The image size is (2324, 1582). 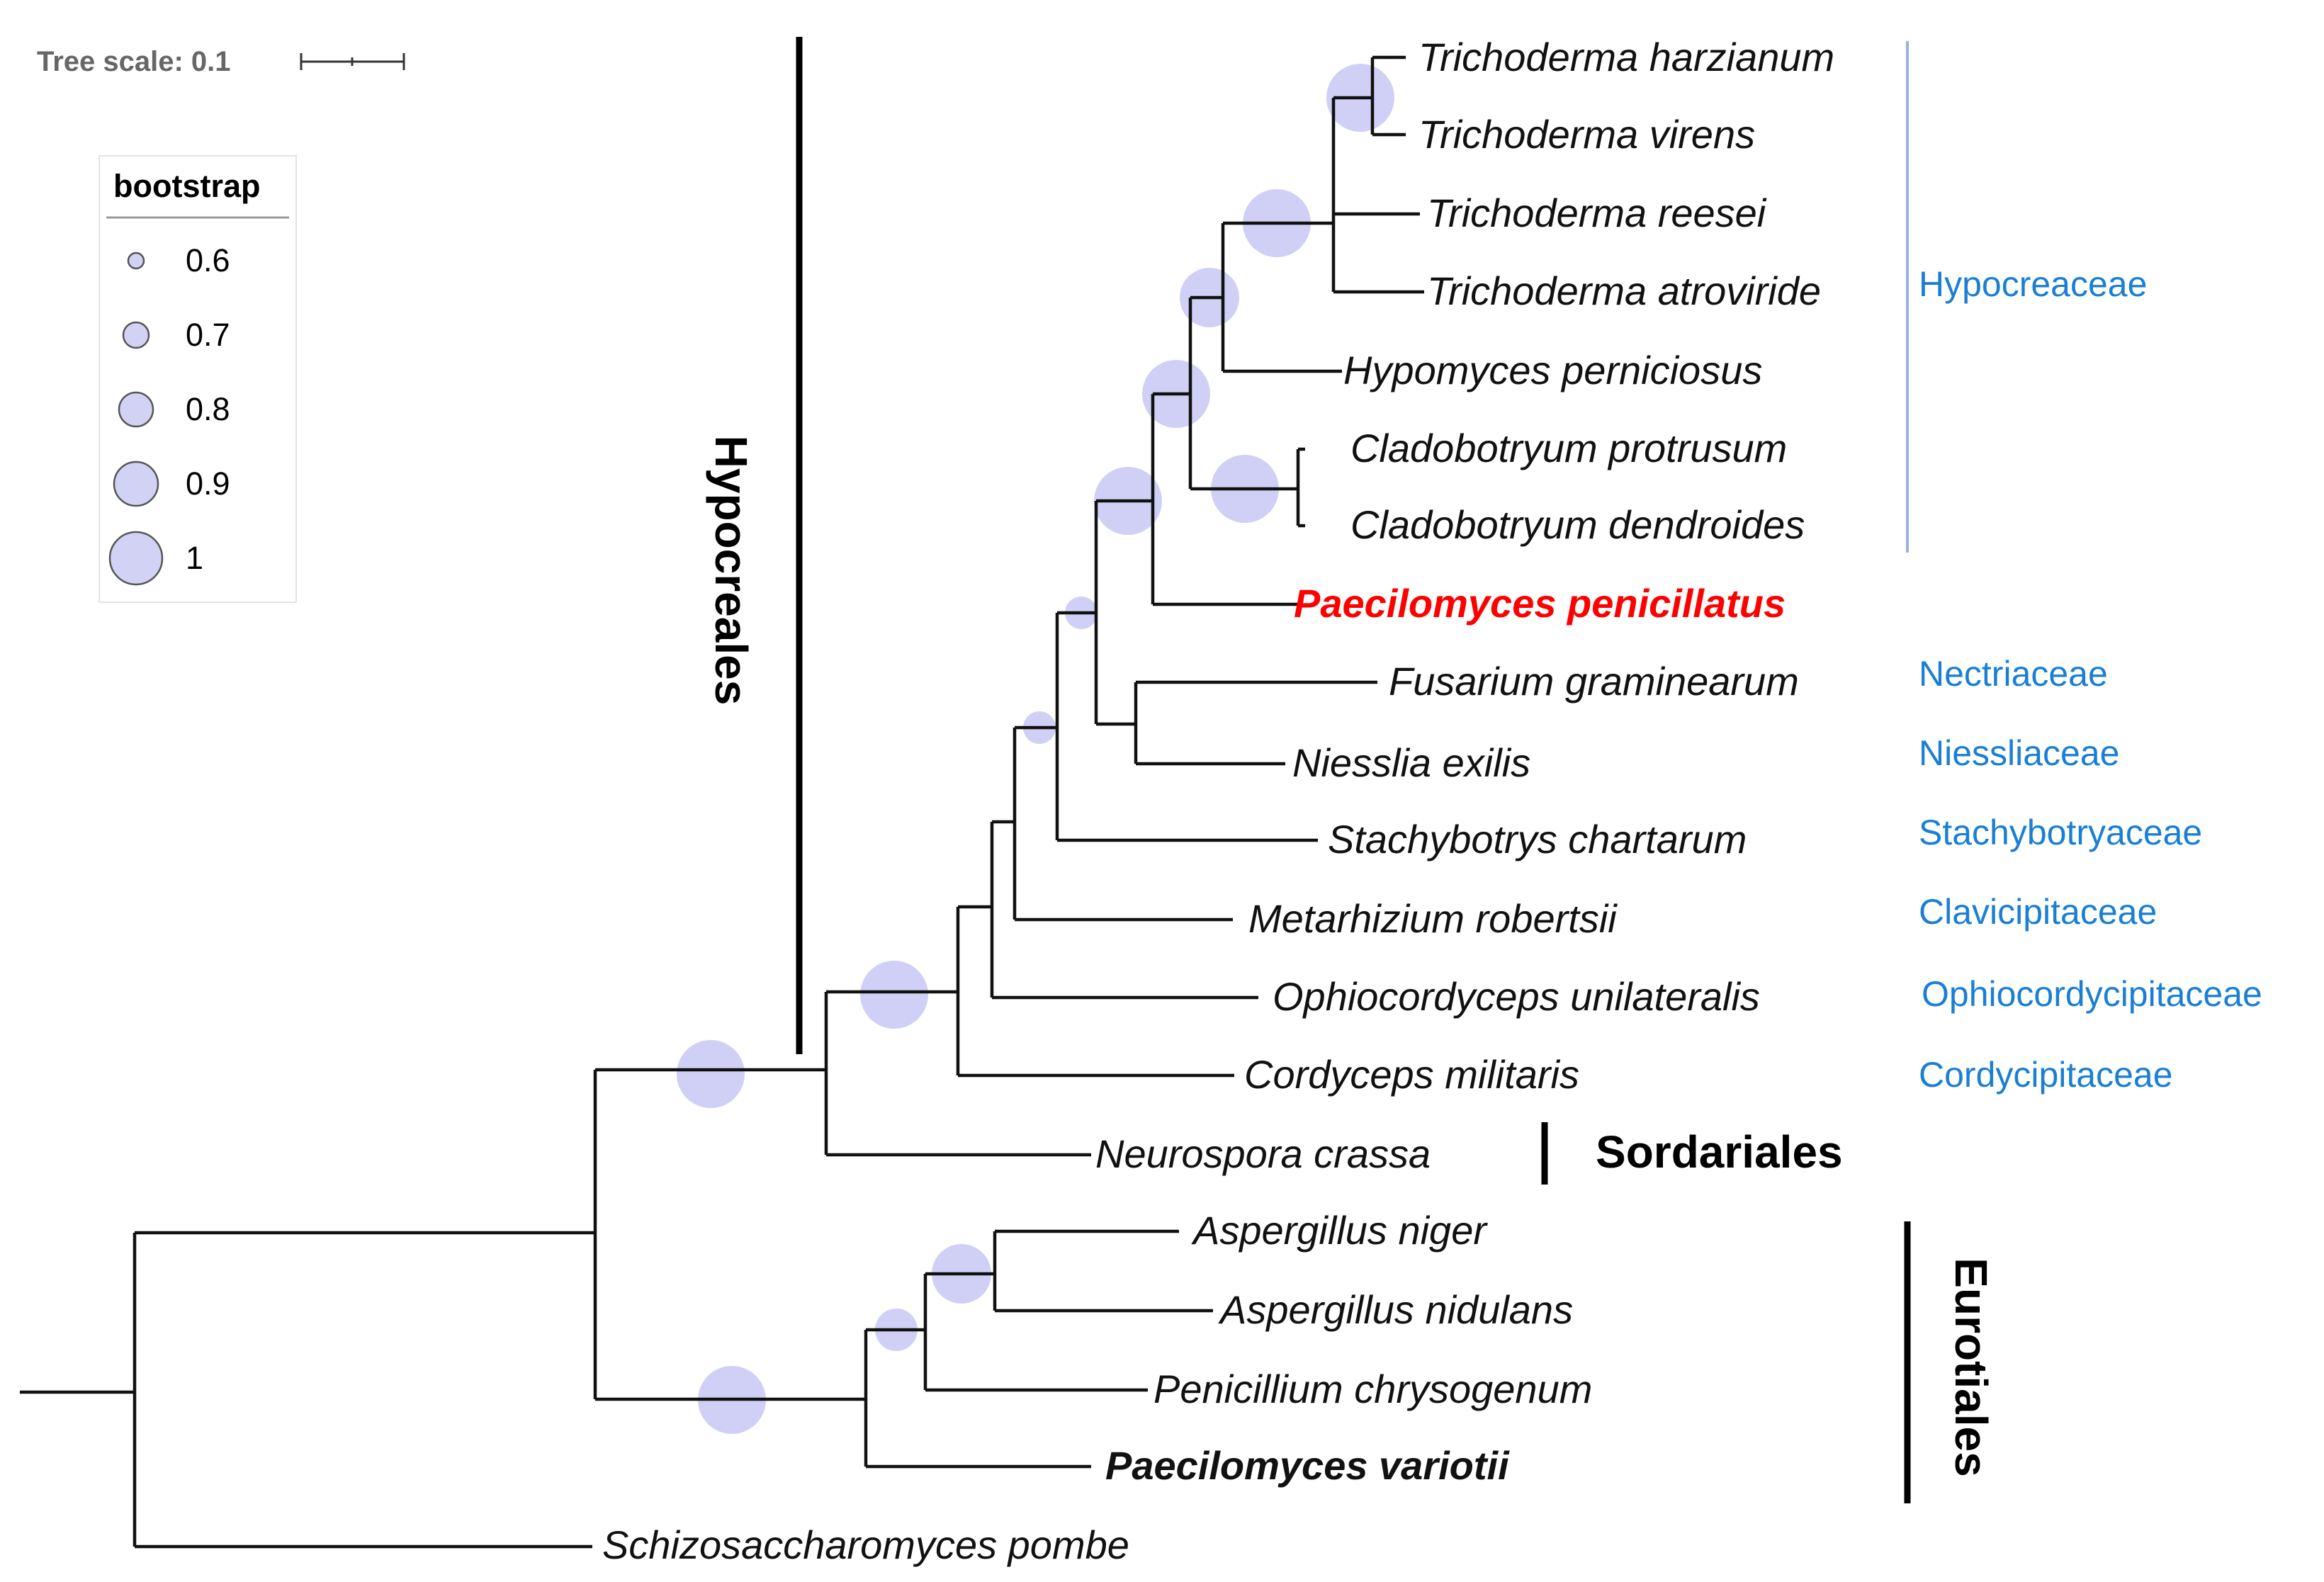 What do you see at coordinates (1626, 57) in the screenshot?
I see `taxon-label: Trichoderma harzianum` at bounding box center [1626, 57].